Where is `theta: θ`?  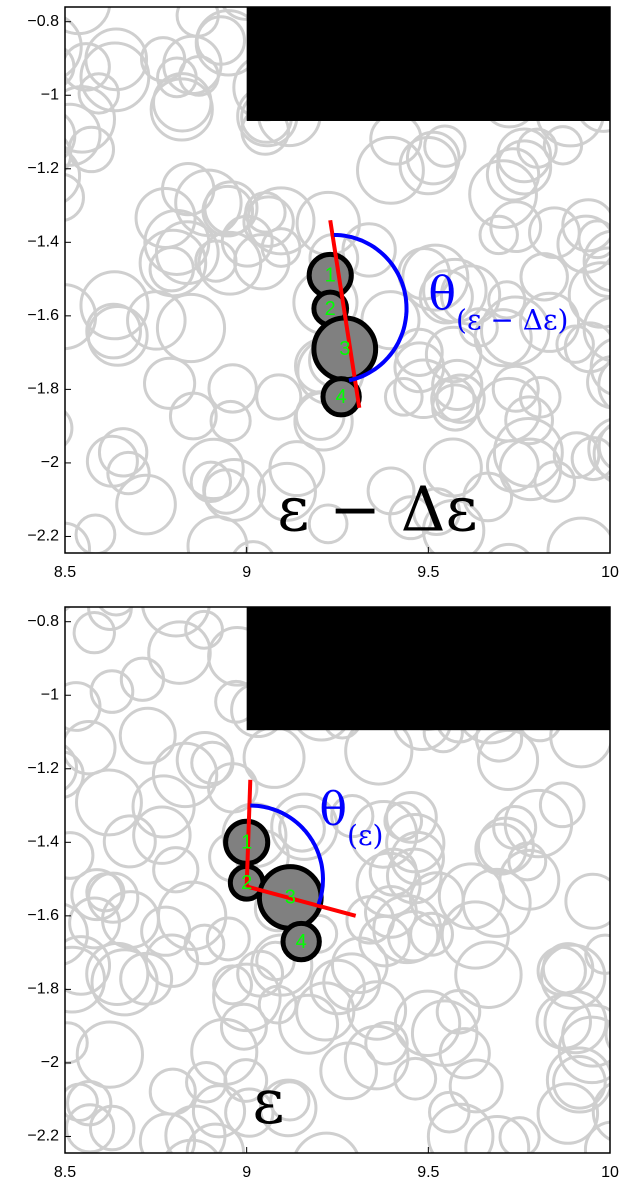
theta: θ is located at coordinates (442, 293).